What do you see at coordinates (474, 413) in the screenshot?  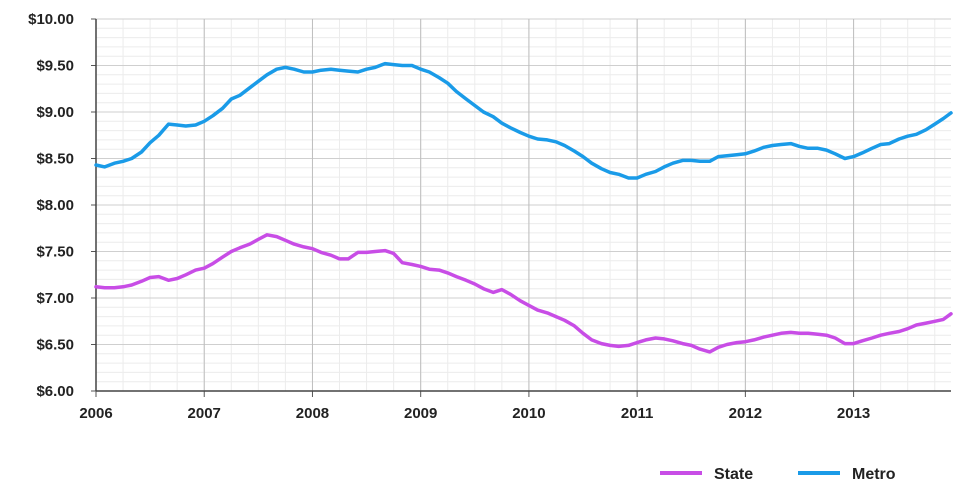 I see `x-axis-tick-labels: 2006 2007 2008 2009 2010 2011 2012 2013` at bounding box center [474, 413].